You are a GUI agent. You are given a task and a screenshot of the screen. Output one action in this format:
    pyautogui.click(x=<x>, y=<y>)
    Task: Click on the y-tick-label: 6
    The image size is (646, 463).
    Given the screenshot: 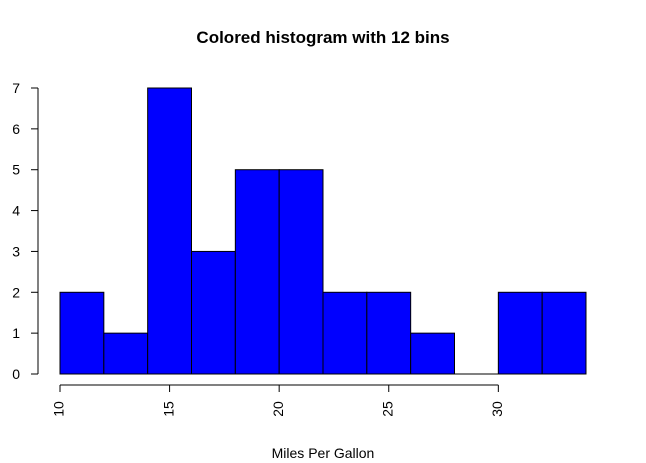 What is the action you would take?
    pyautogui.click(x=16, y=129)
    